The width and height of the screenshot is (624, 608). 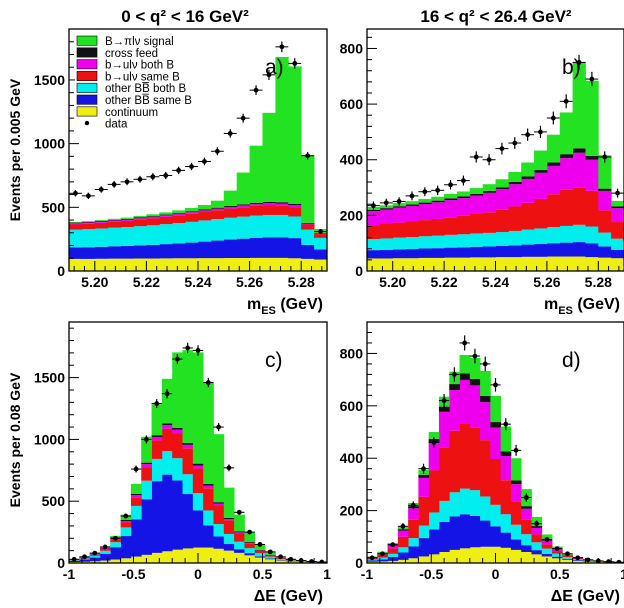 I want to click on y-tick-label: 0, so click(x=61, y=563).